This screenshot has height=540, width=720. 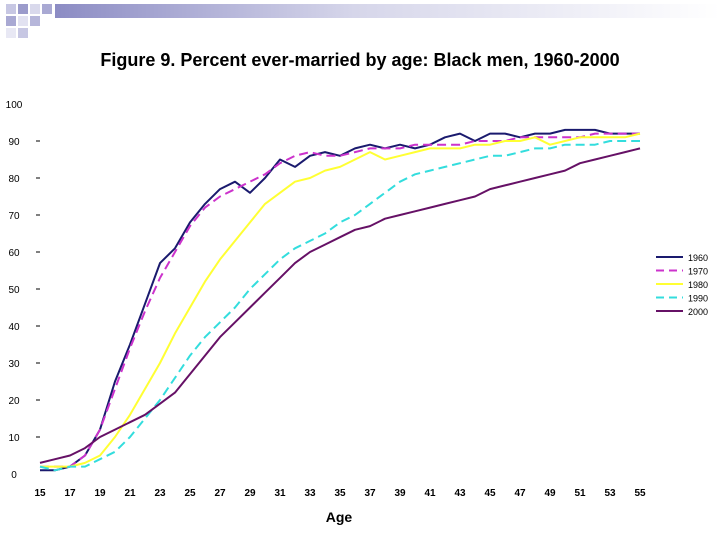 I want to click on x-tick-label: 45, so click(x=490, y=493).